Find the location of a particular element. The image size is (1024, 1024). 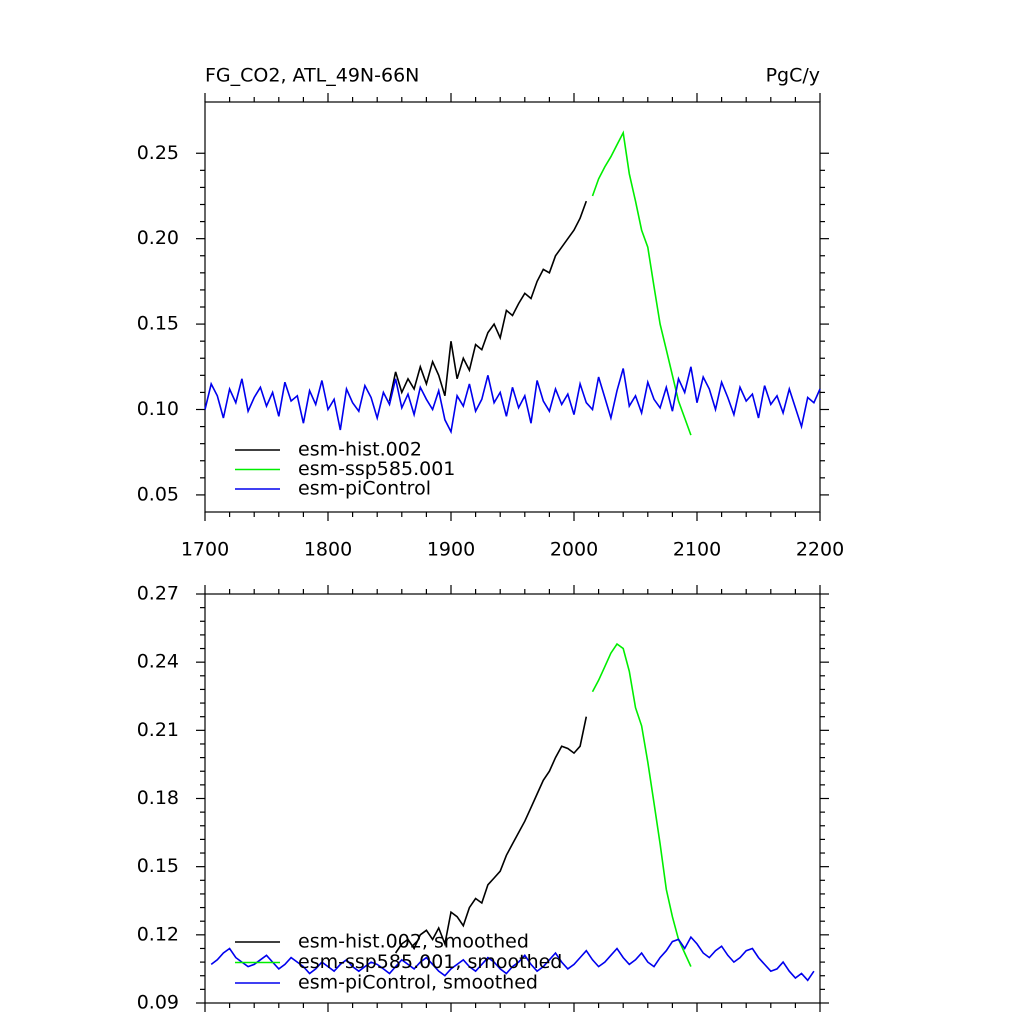

y-tick-label: 0.24 is located at coordinates (158, 662).